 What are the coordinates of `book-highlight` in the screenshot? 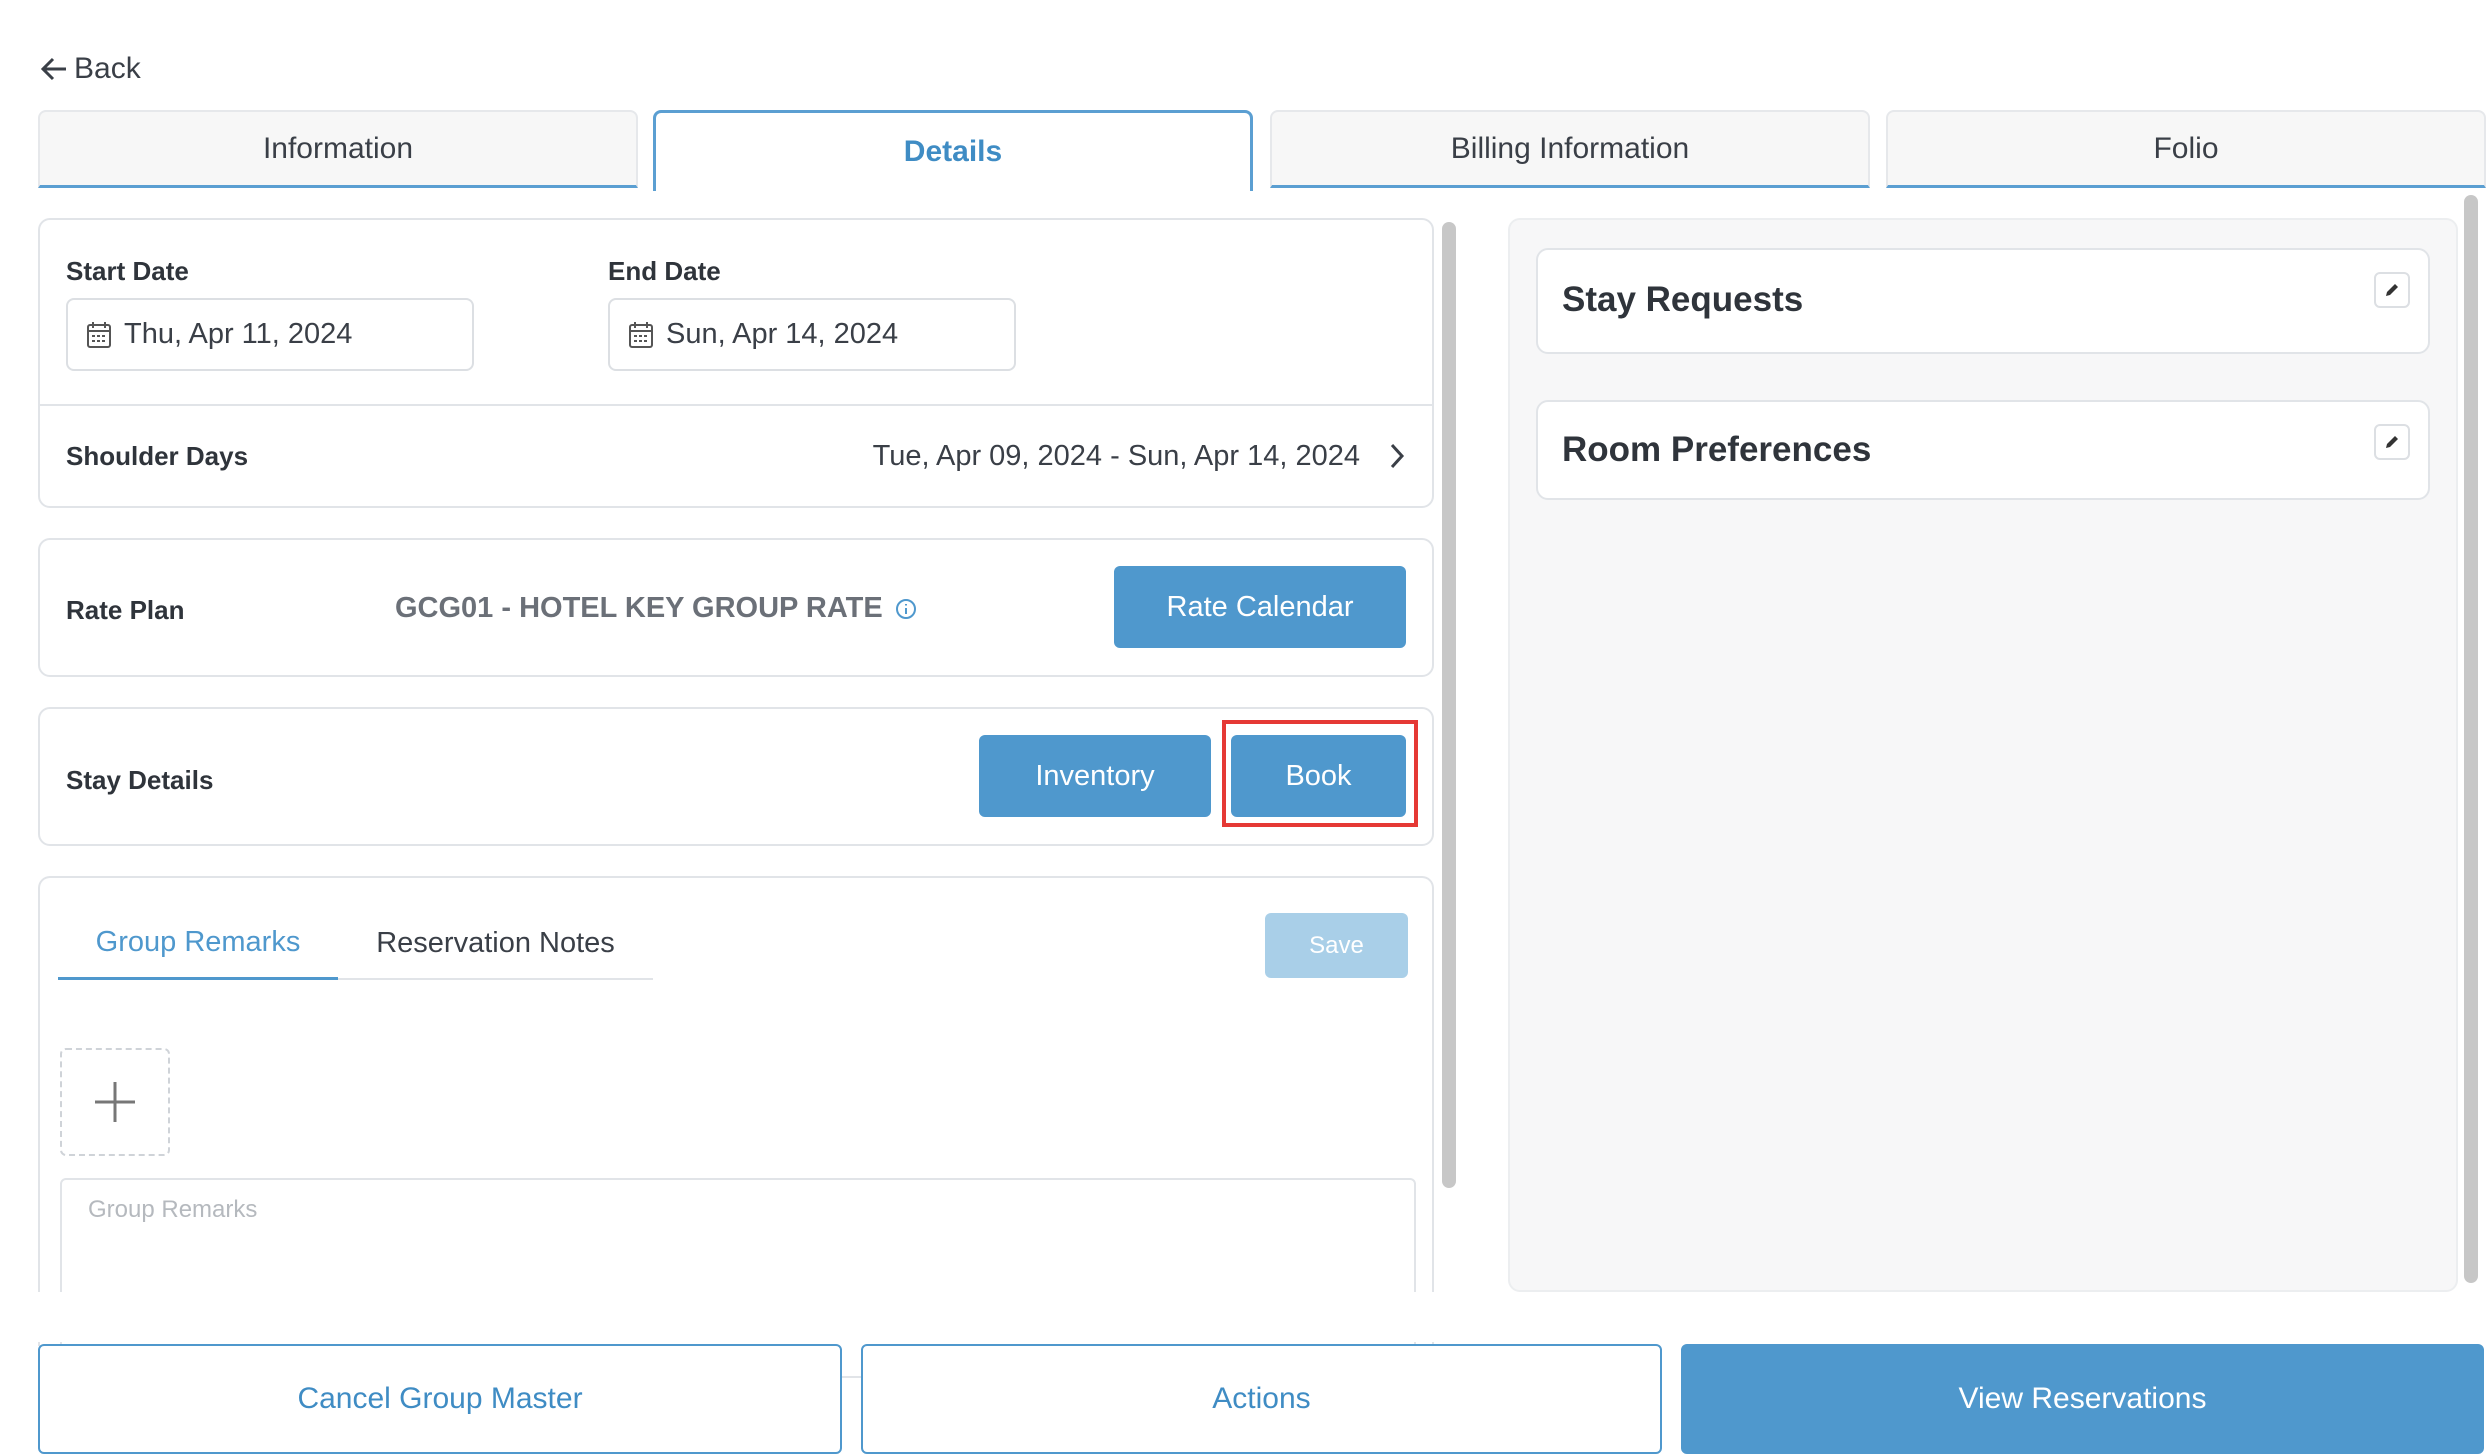 It's located at (1320, 773).